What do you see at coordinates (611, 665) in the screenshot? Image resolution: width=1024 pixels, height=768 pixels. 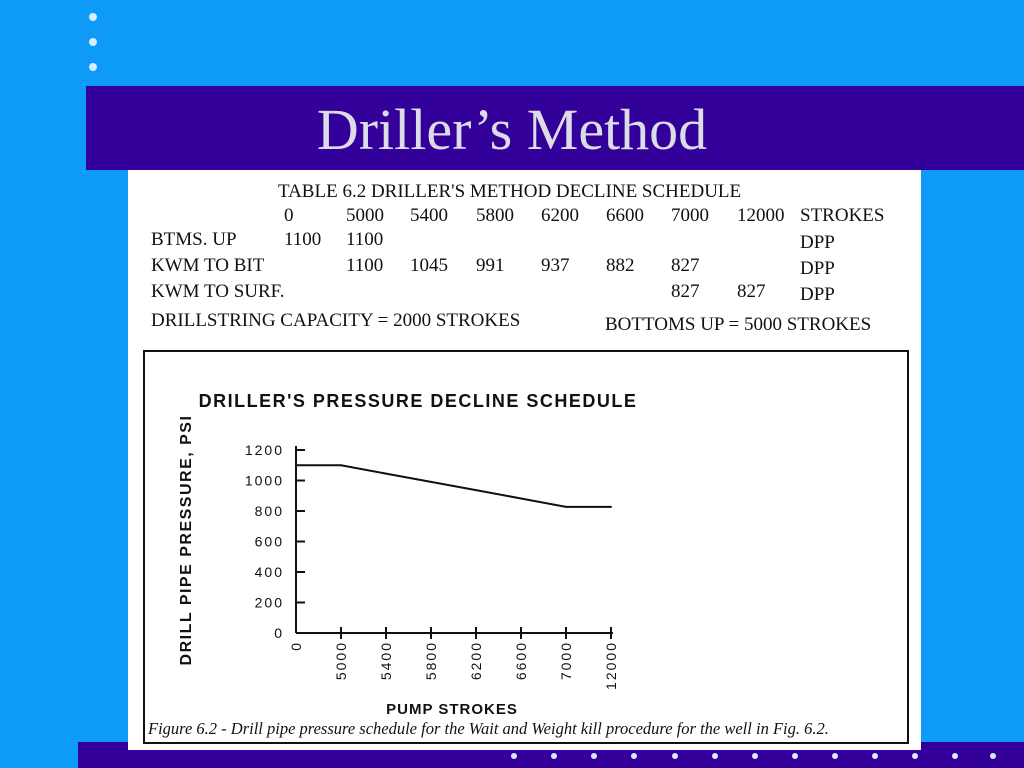 I see `x-tick-label: 12000` at bounding box center [611, 665].